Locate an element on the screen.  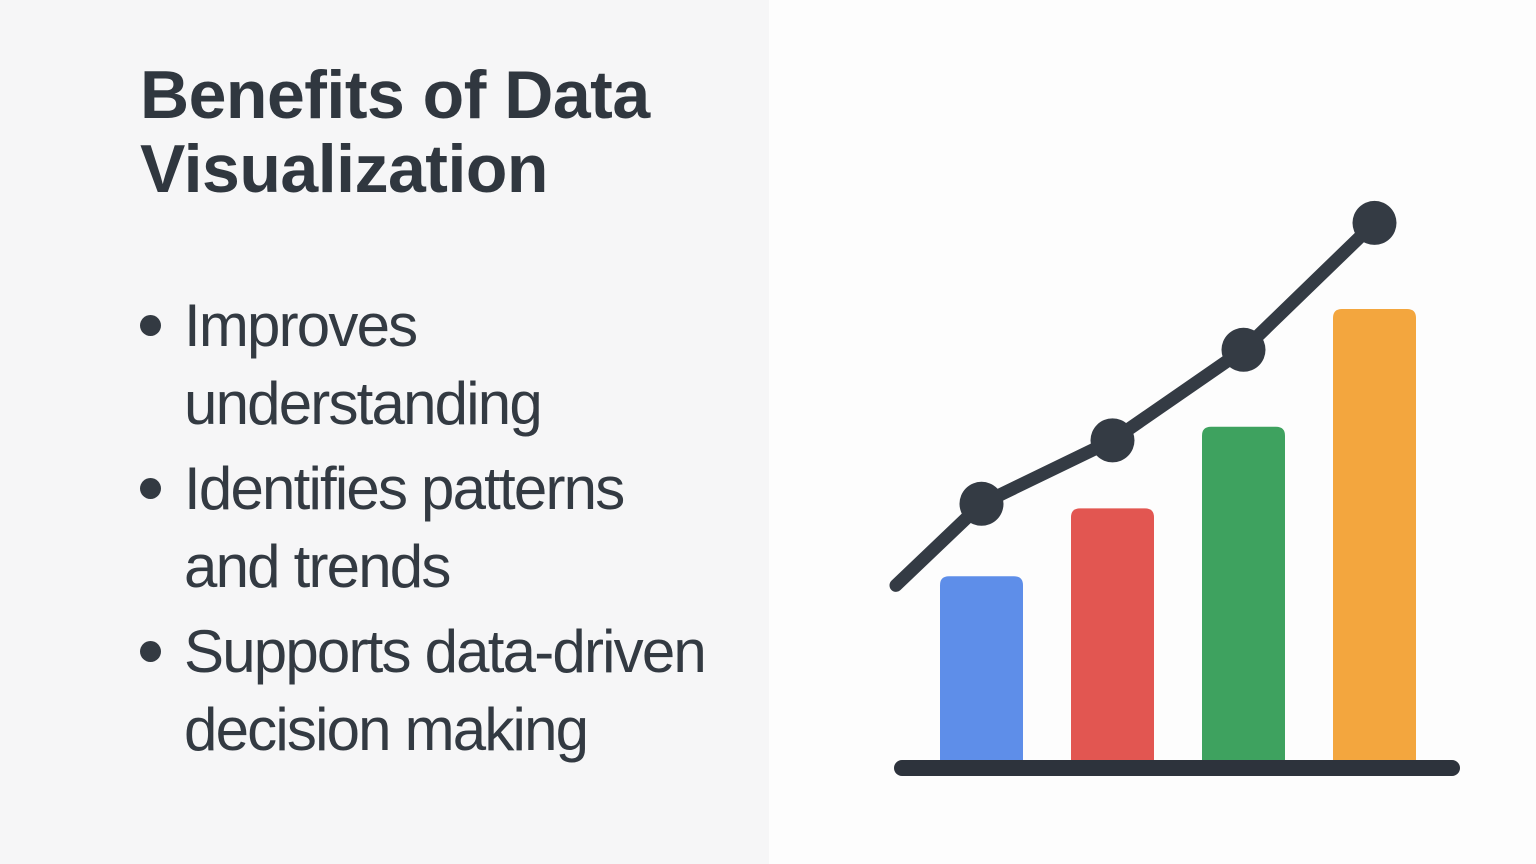
bullet-text: Identifies patterns and trends is located at coordinates (404, 528).